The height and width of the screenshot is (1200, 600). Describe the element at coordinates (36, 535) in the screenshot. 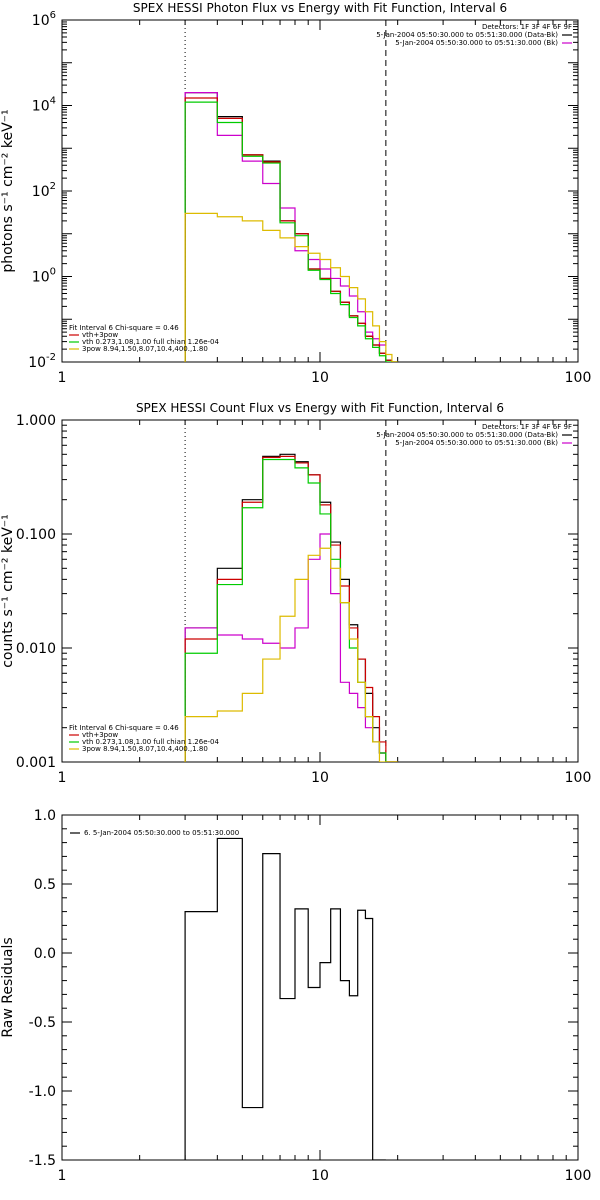

I see `y-tick-label: 0.100` at that location.